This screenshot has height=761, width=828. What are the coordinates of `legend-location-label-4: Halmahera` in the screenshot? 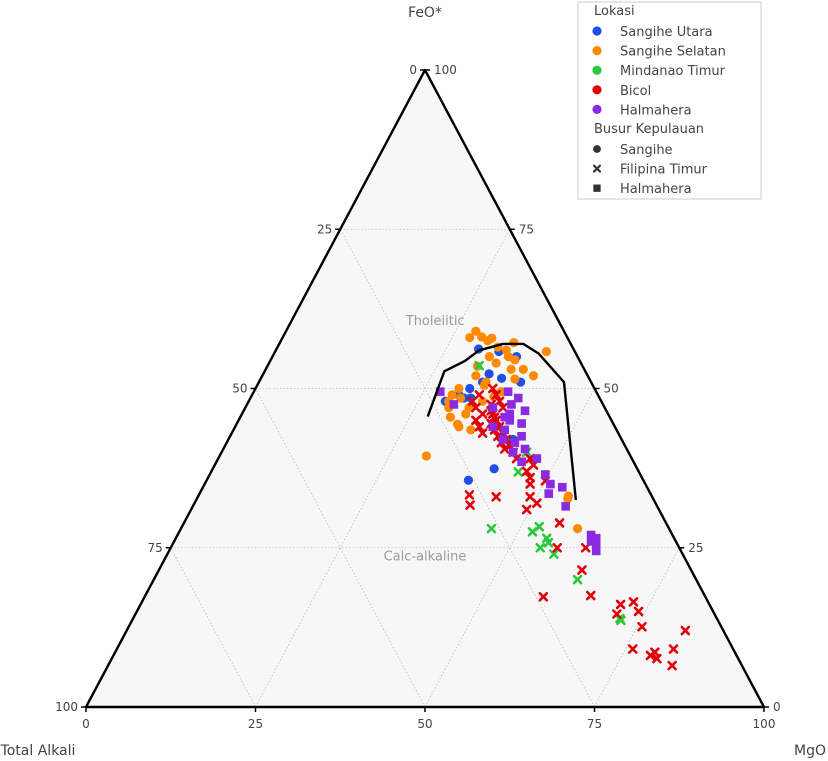 It's located at (656, 110).